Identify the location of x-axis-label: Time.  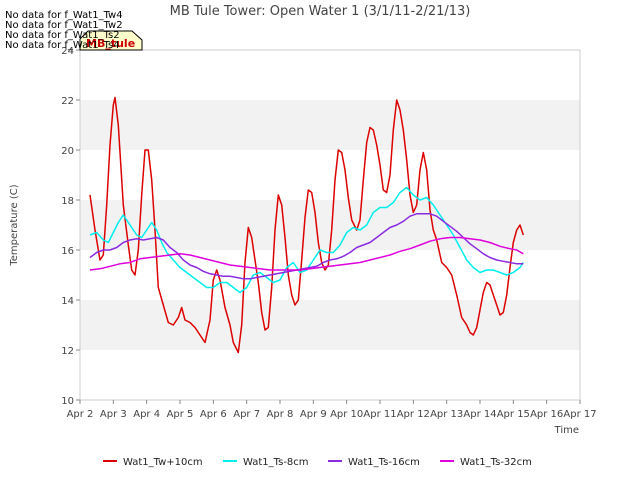
(566, 430).